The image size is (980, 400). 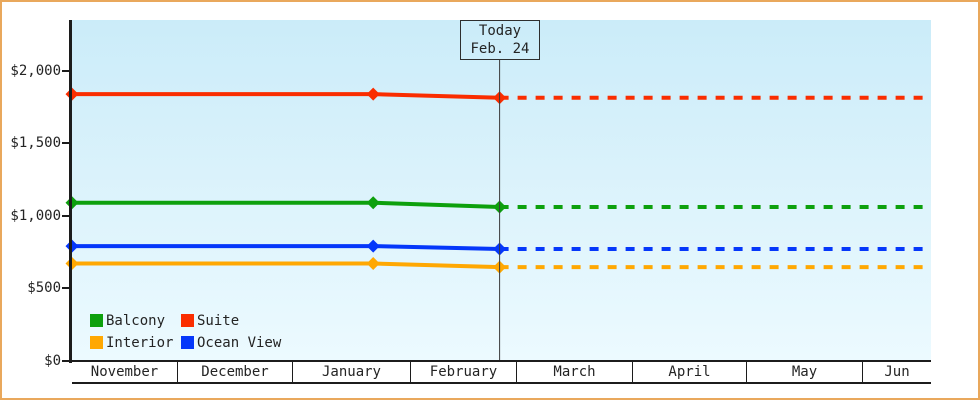 What do you see at coordinates (352, 372) in the screenshot?
I see `month-cell-january: January` at bounding box center [352, 372].